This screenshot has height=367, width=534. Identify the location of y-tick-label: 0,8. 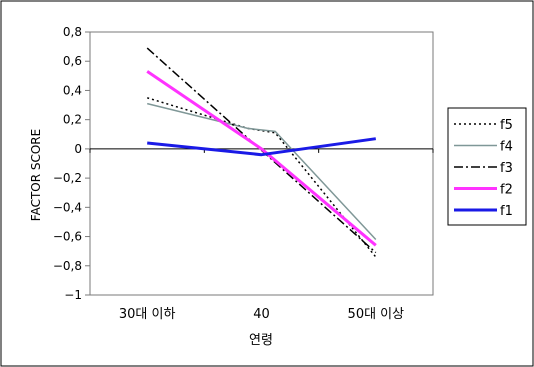
(72, 32).